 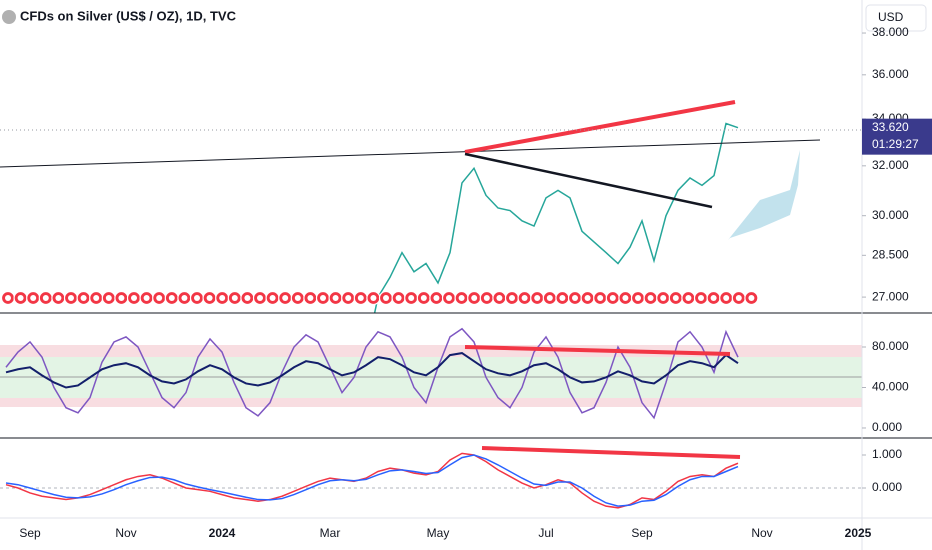 I want to click on y-tick-label: 1.000, so click(x=887, y=454).